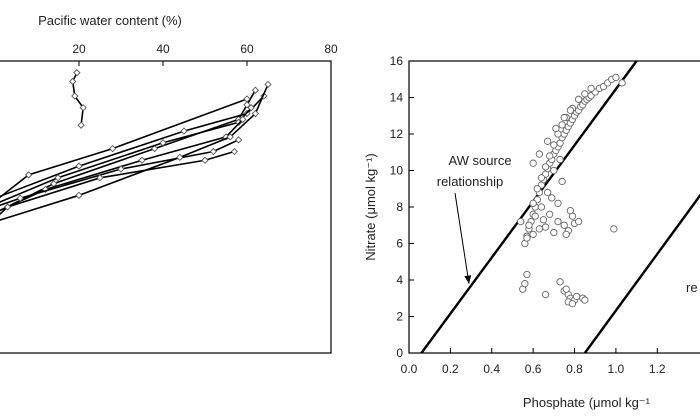 This screenshot has width=700, height=420. What do you see at coordinates (533, 362) in the screenshot?
I see `right-x-ticks: 0.0 0.2 0.4 0.6 0.8 1.0 1.2` at bounding box center [533, 362].